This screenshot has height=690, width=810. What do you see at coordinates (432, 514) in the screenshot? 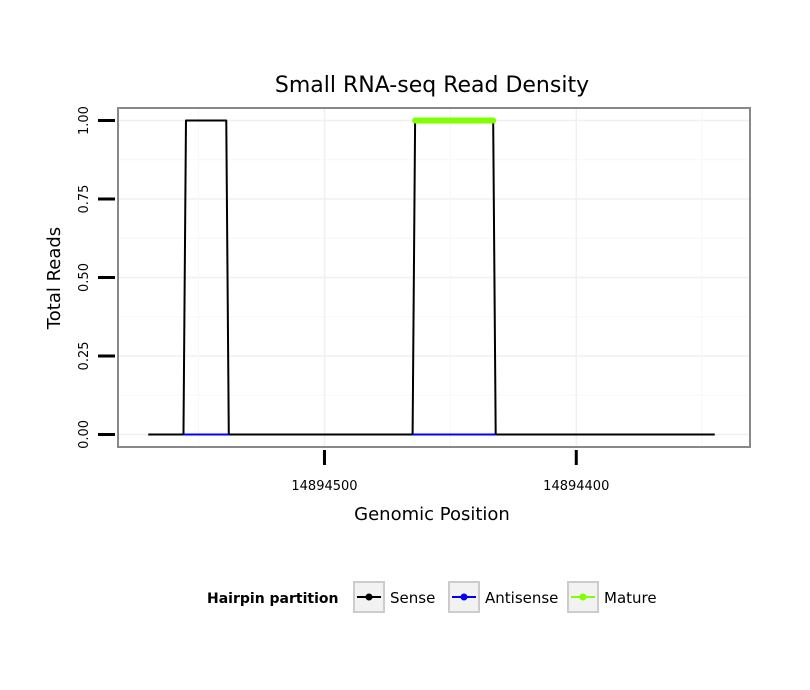
I see `x-axis-label: Genomic Position` at bounding box center [432, 514].